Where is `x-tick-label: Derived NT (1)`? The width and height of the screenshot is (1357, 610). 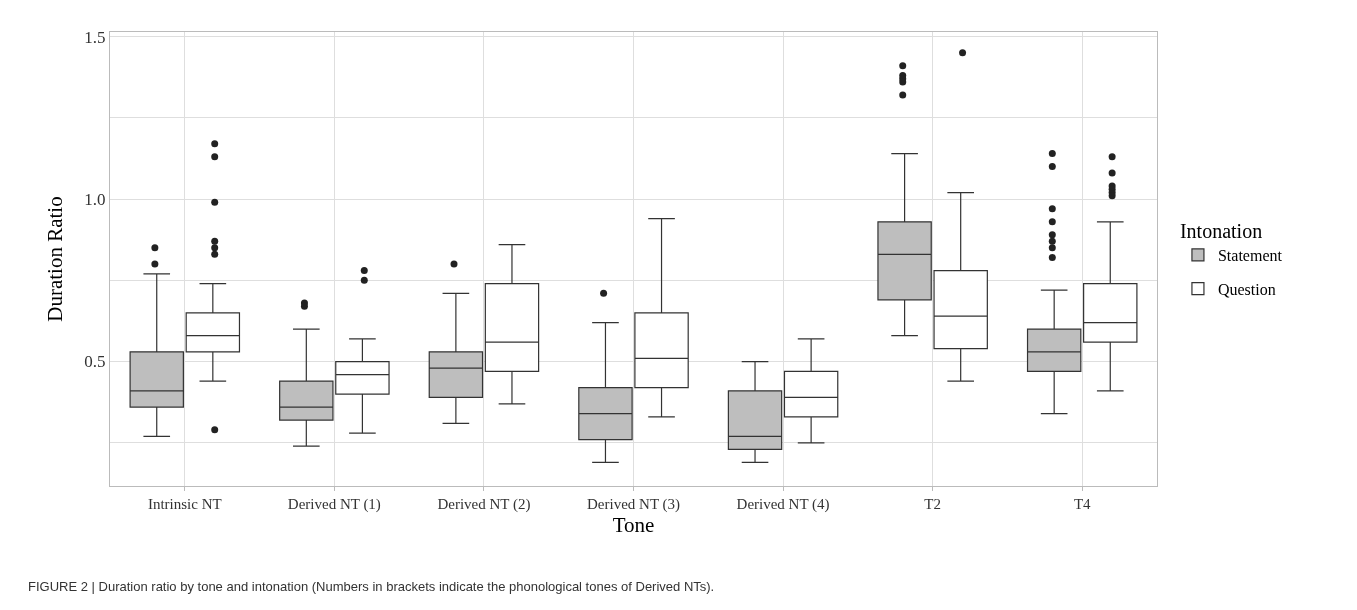 x-tick-label: Derived NT (1) is located at coordinates (334, 504).